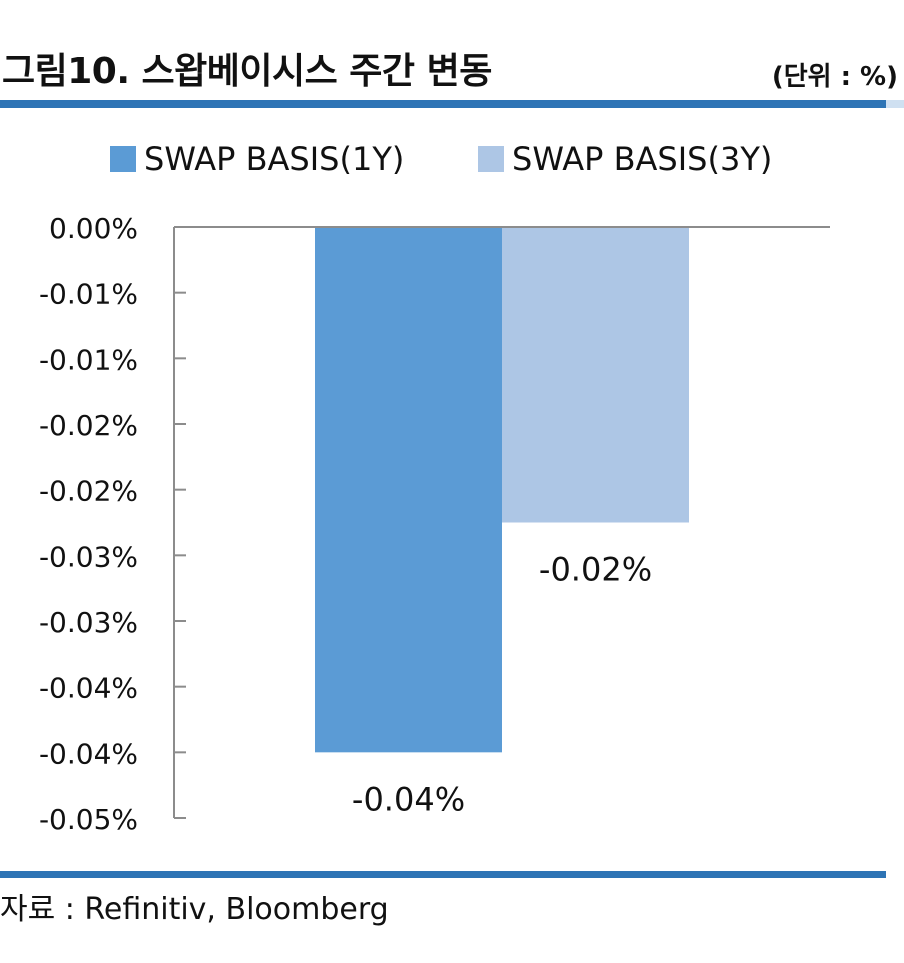  Describe the element at coordinates (443, 104) in the screenshot. I see `top-rule` at that location.